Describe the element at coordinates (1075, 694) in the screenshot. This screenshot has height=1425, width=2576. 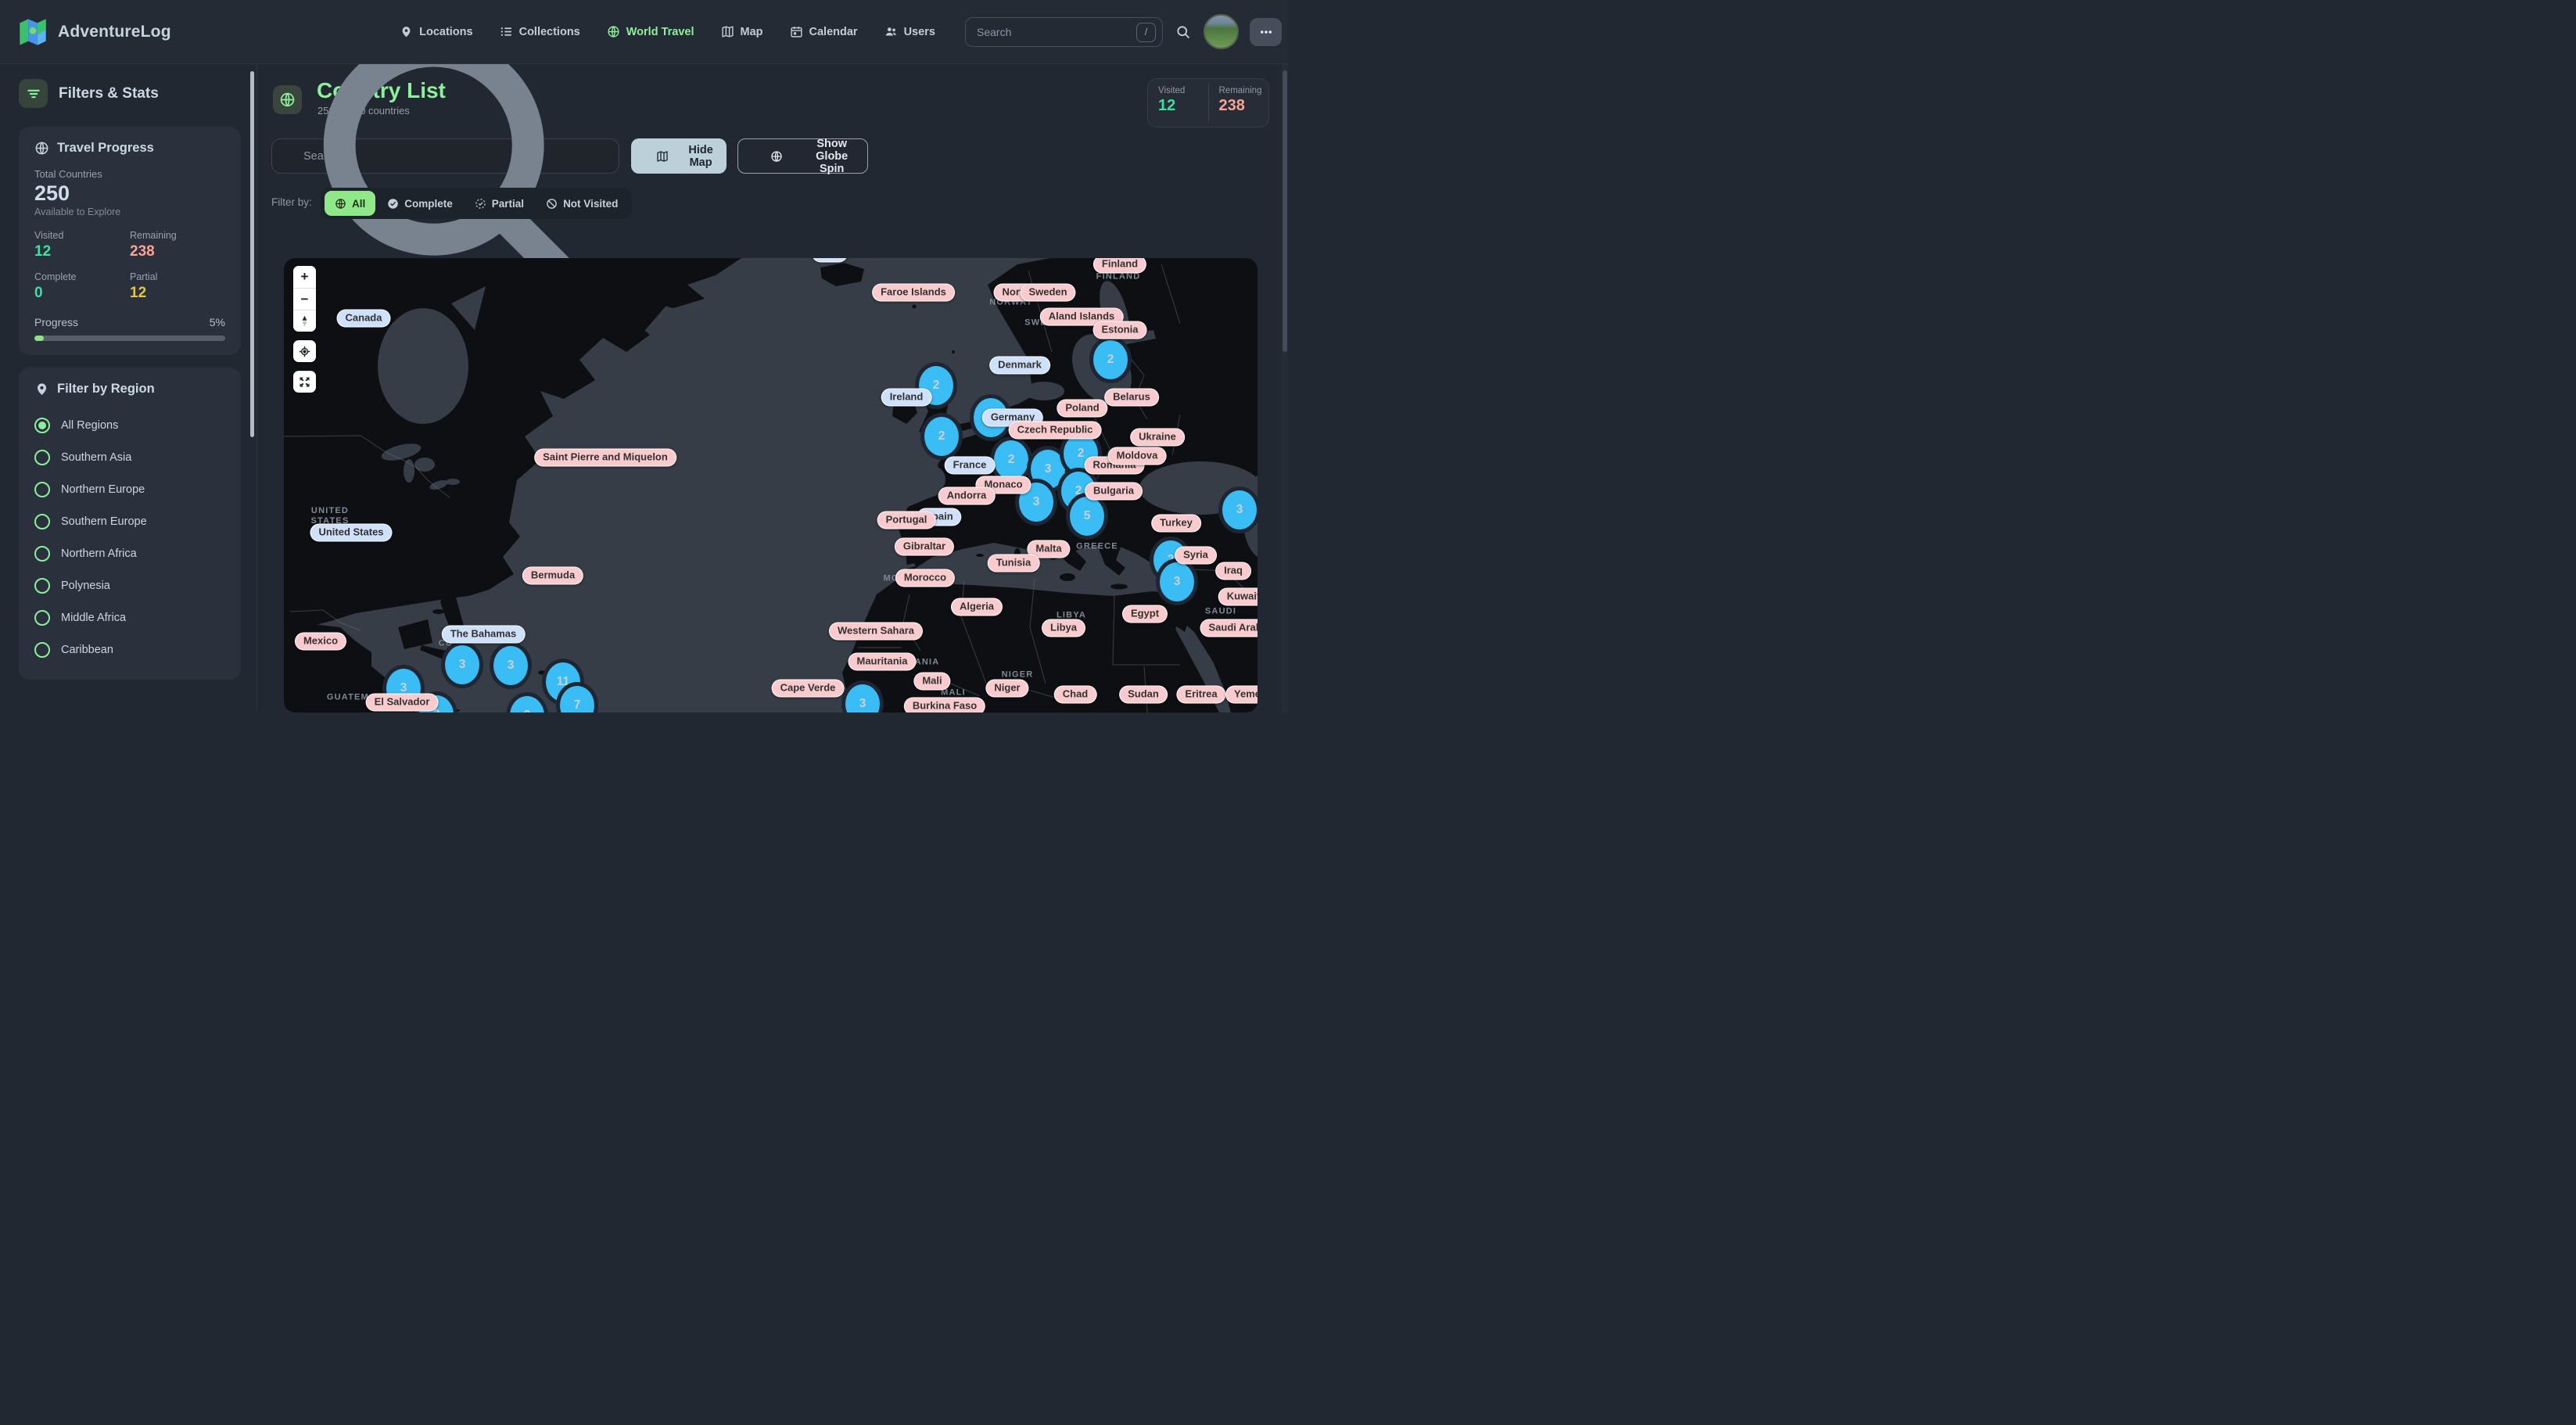
I see `map-pill-chad: Chad` at that location.